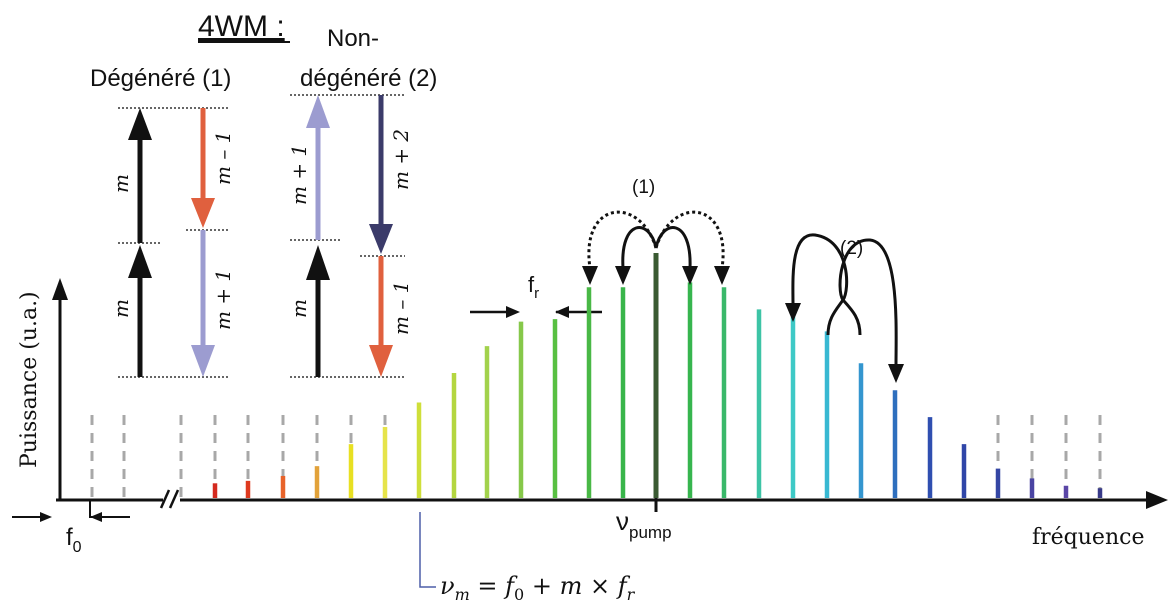  I want to click on pump-label: νpump, so click(644, 524).